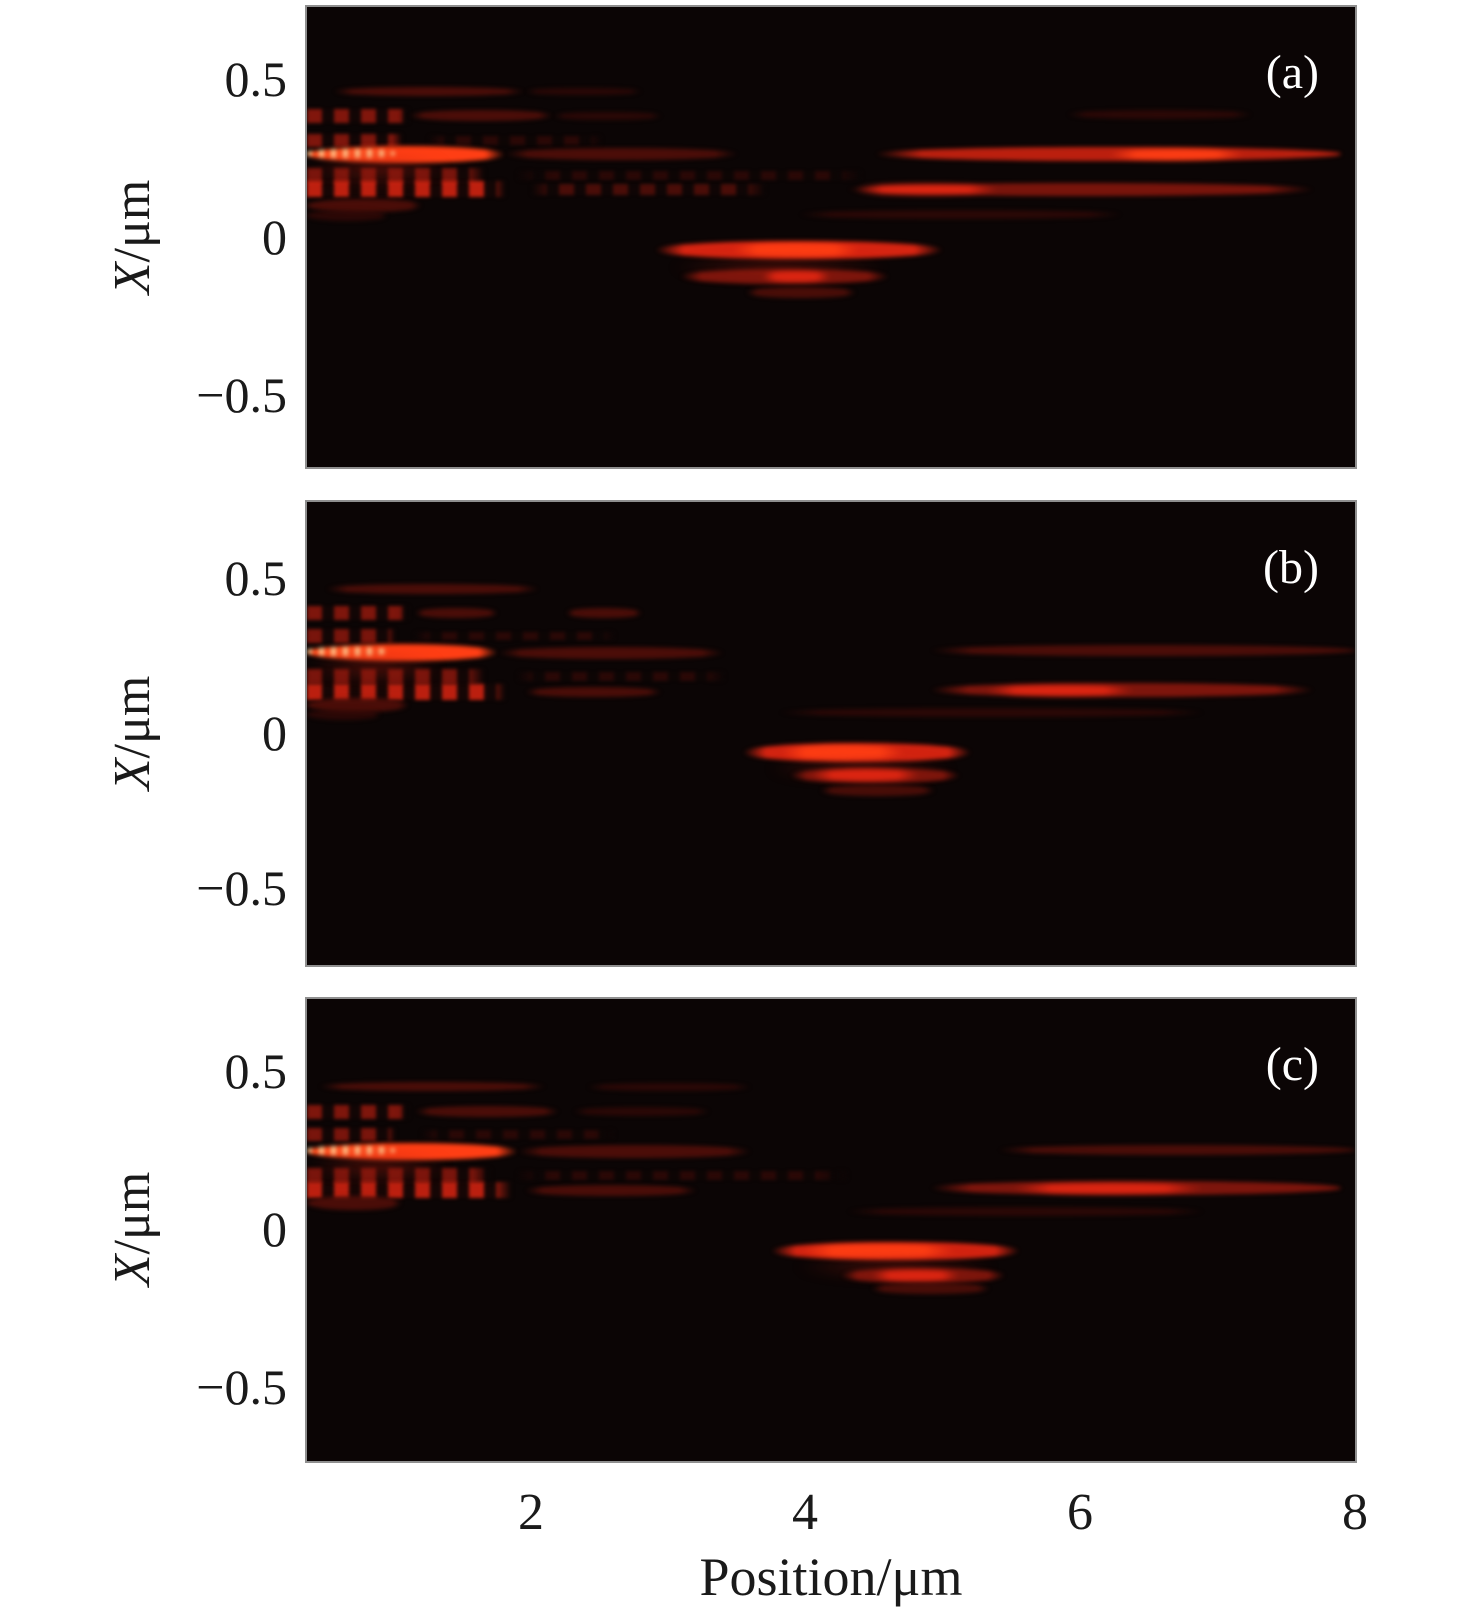 Image resolution: width=1476 pixels, height=1617 pixels. I want to click on xtick-8: 8, so click(1355, 1512).